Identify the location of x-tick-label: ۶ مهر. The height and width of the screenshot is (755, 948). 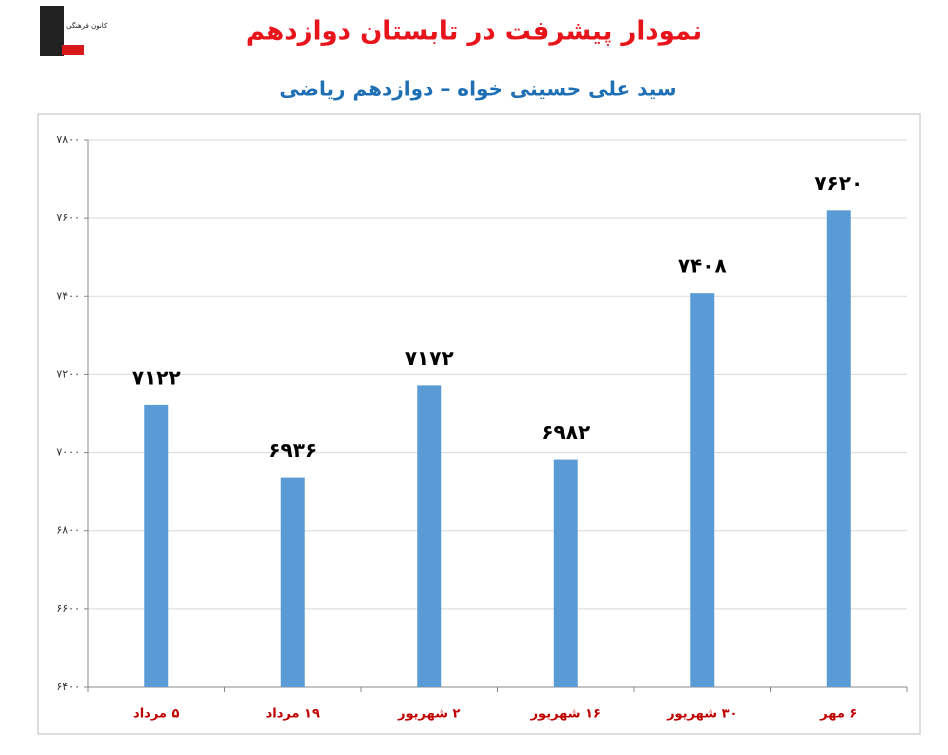
(838, 714).